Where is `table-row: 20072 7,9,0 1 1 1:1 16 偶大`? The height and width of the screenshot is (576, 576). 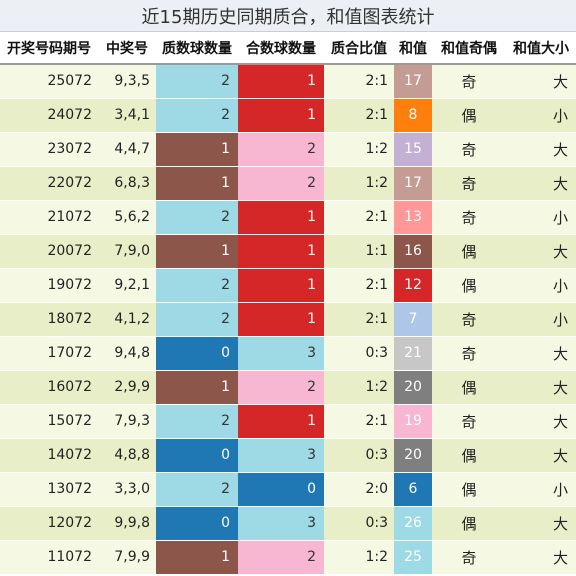
table-row: 20072 7,9,0 1 1 1:1 16 偶大 is located at coordinates (288, 250).